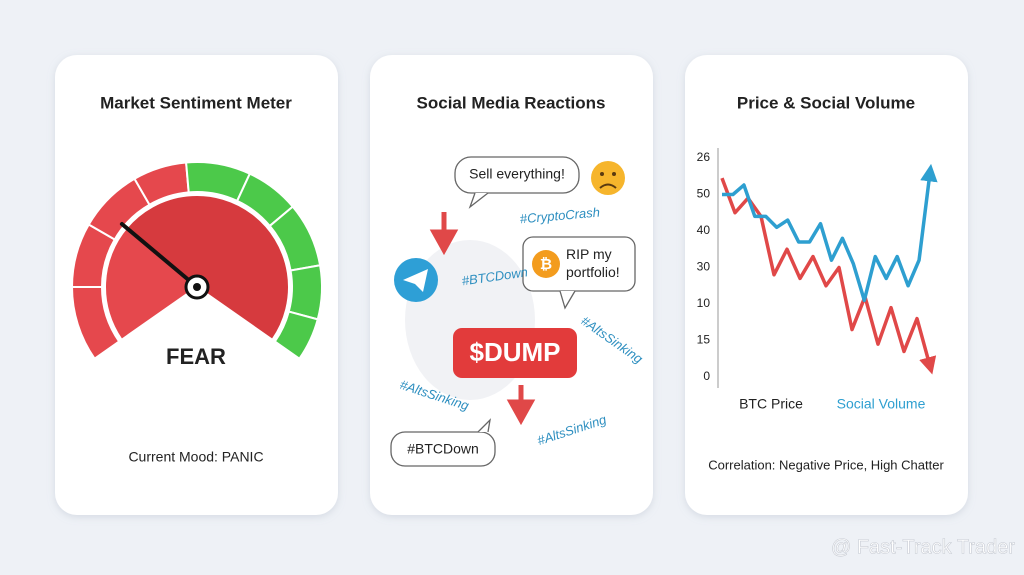  What do you see at coordinates (704, 157) in the screenshot?
I see `y-tick-label: 26` at bounding box center [704, 157].